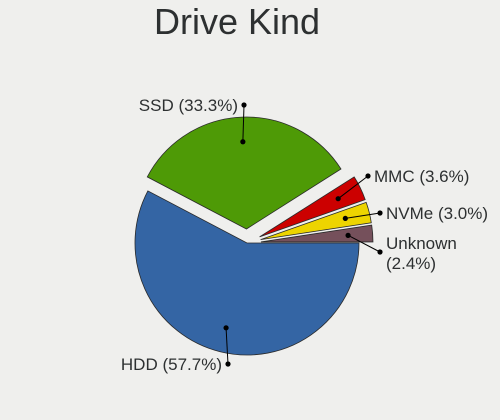 Image resolution: width=500 pixels, height=420 pixels. What do you see at coordinates (228, 364) in the screenshot?
I see `leader-dot-hdd-end` at bounding box center [228, 364].